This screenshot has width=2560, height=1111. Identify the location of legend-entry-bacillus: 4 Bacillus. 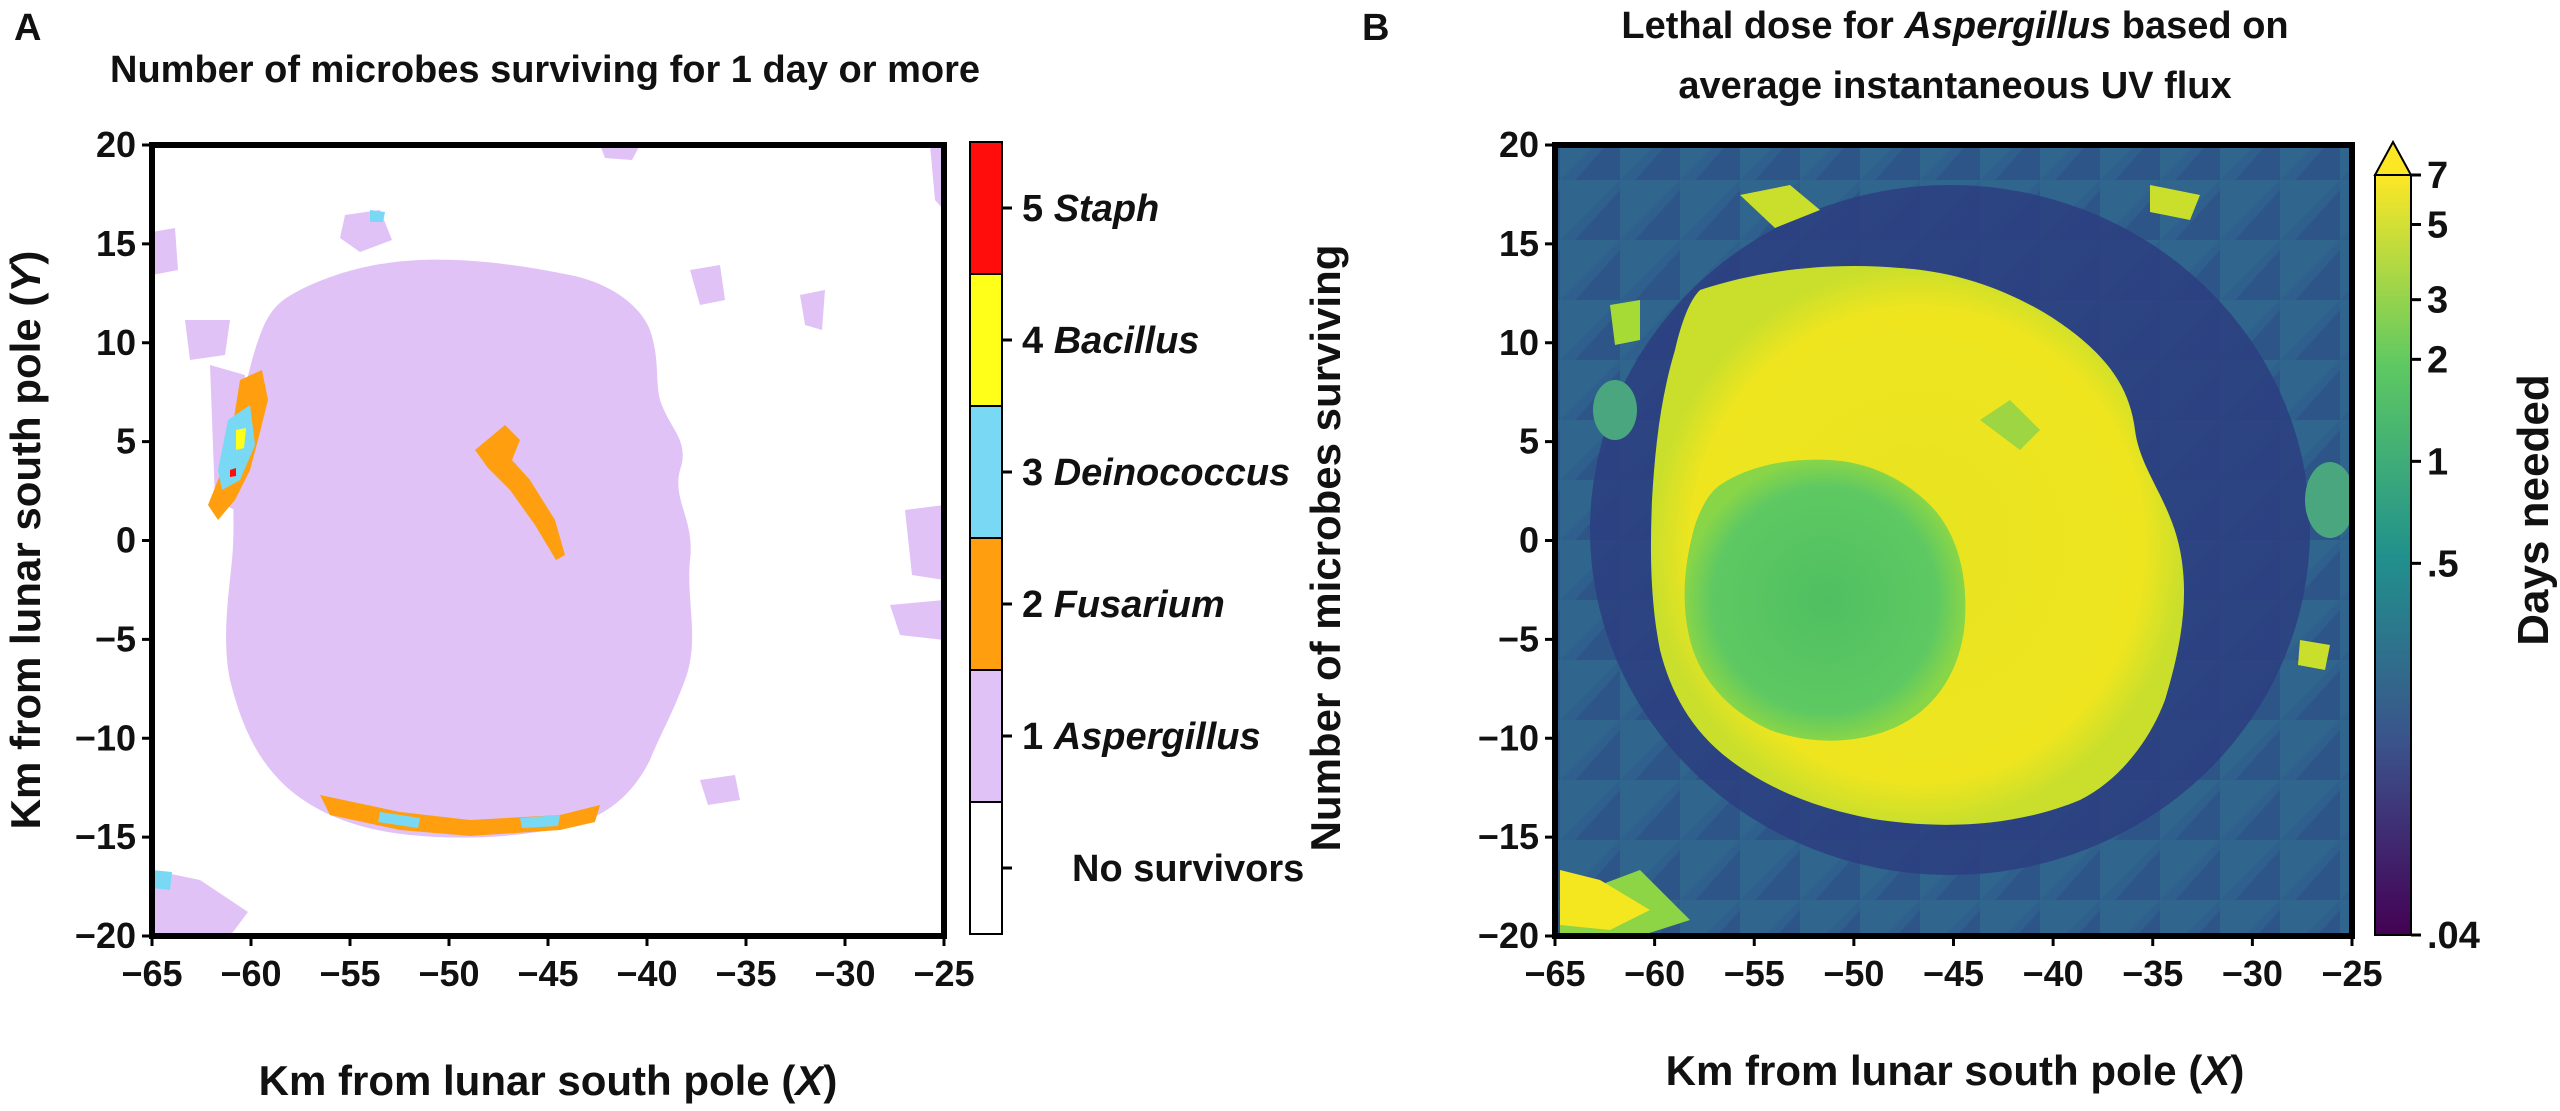
(1110, 341).